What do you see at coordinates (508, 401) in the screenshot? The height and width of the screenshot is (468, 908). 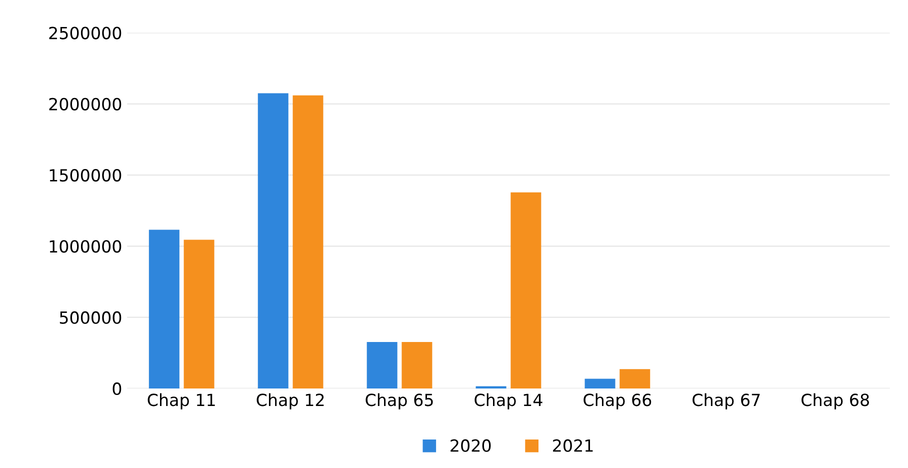 I see `x-tick-label: Chap 14` at bounding box center [508, 401].